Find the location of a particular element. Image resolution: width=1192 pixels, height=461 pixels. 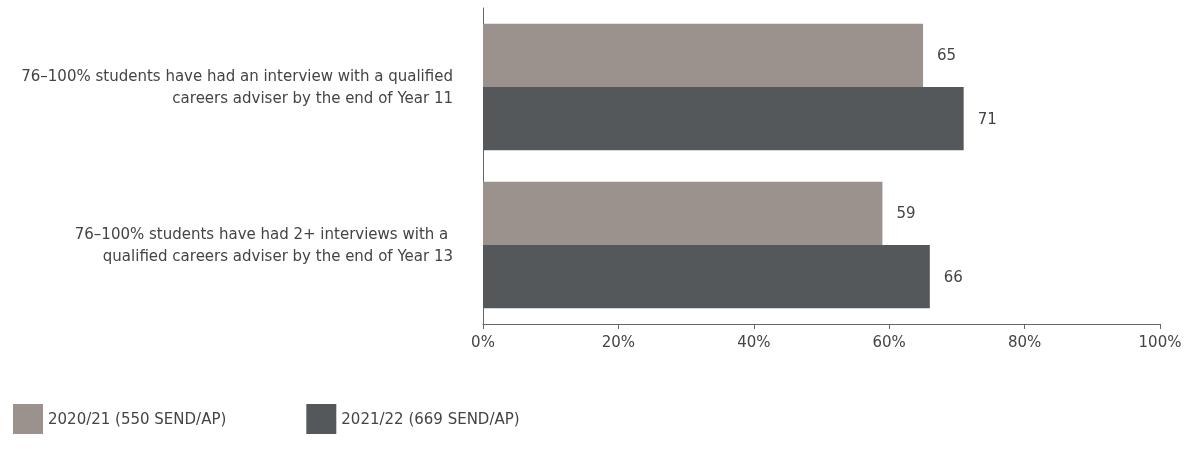

data-label: 66 is located at coordinates (953, 276).